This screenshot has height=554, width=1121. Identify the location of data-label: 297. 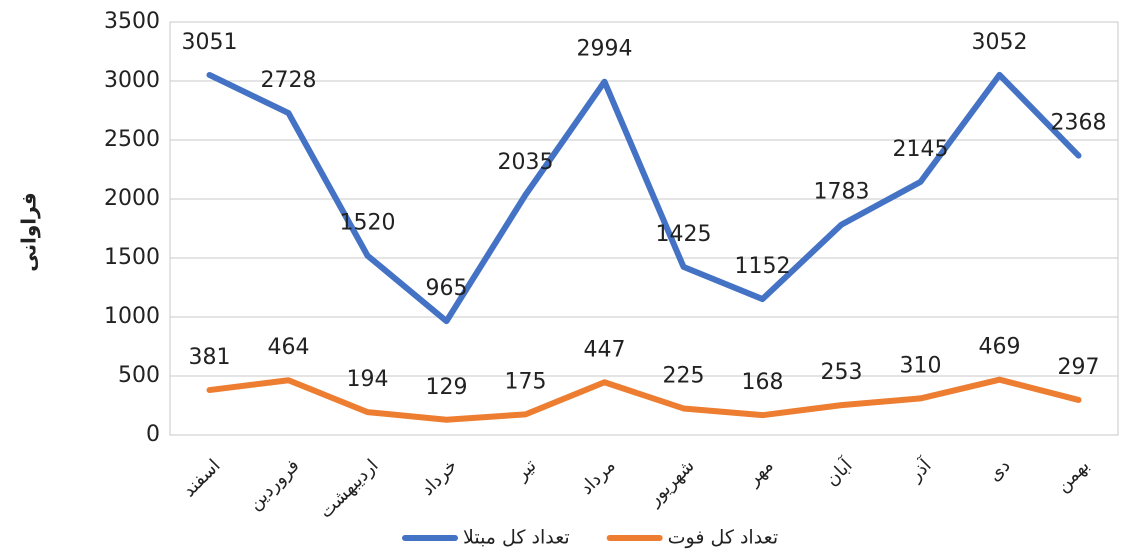
(1079, 367).